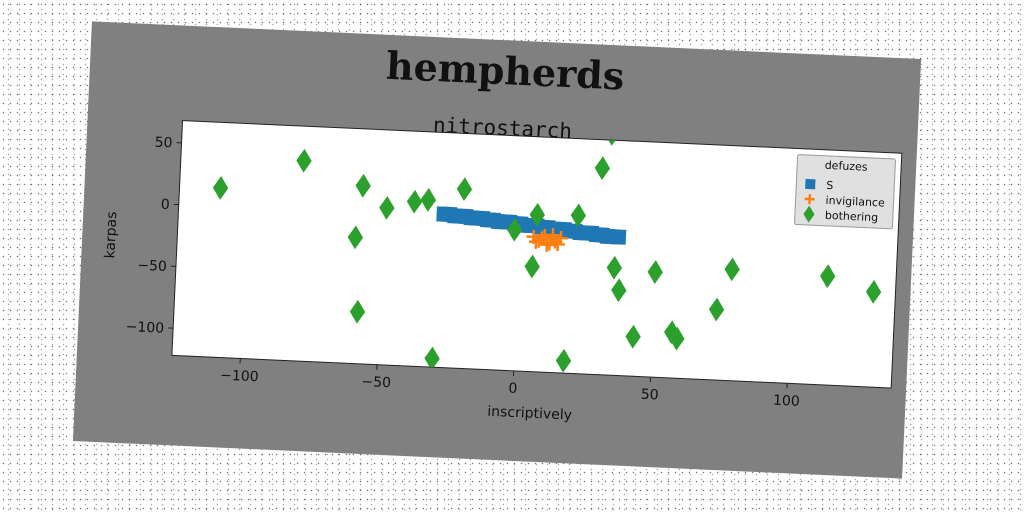 The width and height of the screenshot is (1024, 512). I want to click on x-tick-label: −50, so click(376, 382).